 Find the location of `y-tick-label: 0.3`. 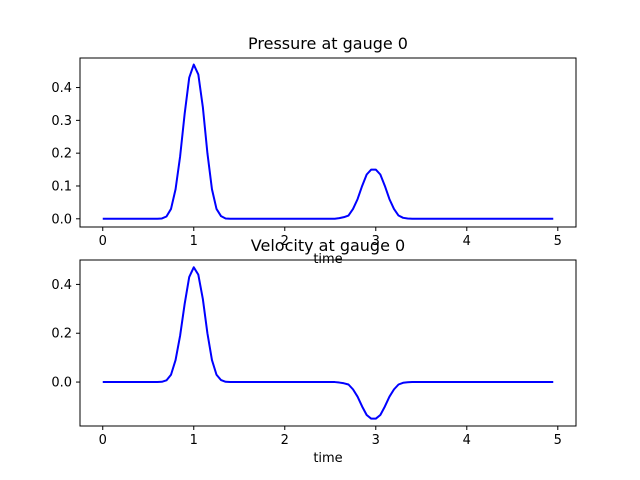

y-tick-label: 0.3 is located at coordinates (61, 121).